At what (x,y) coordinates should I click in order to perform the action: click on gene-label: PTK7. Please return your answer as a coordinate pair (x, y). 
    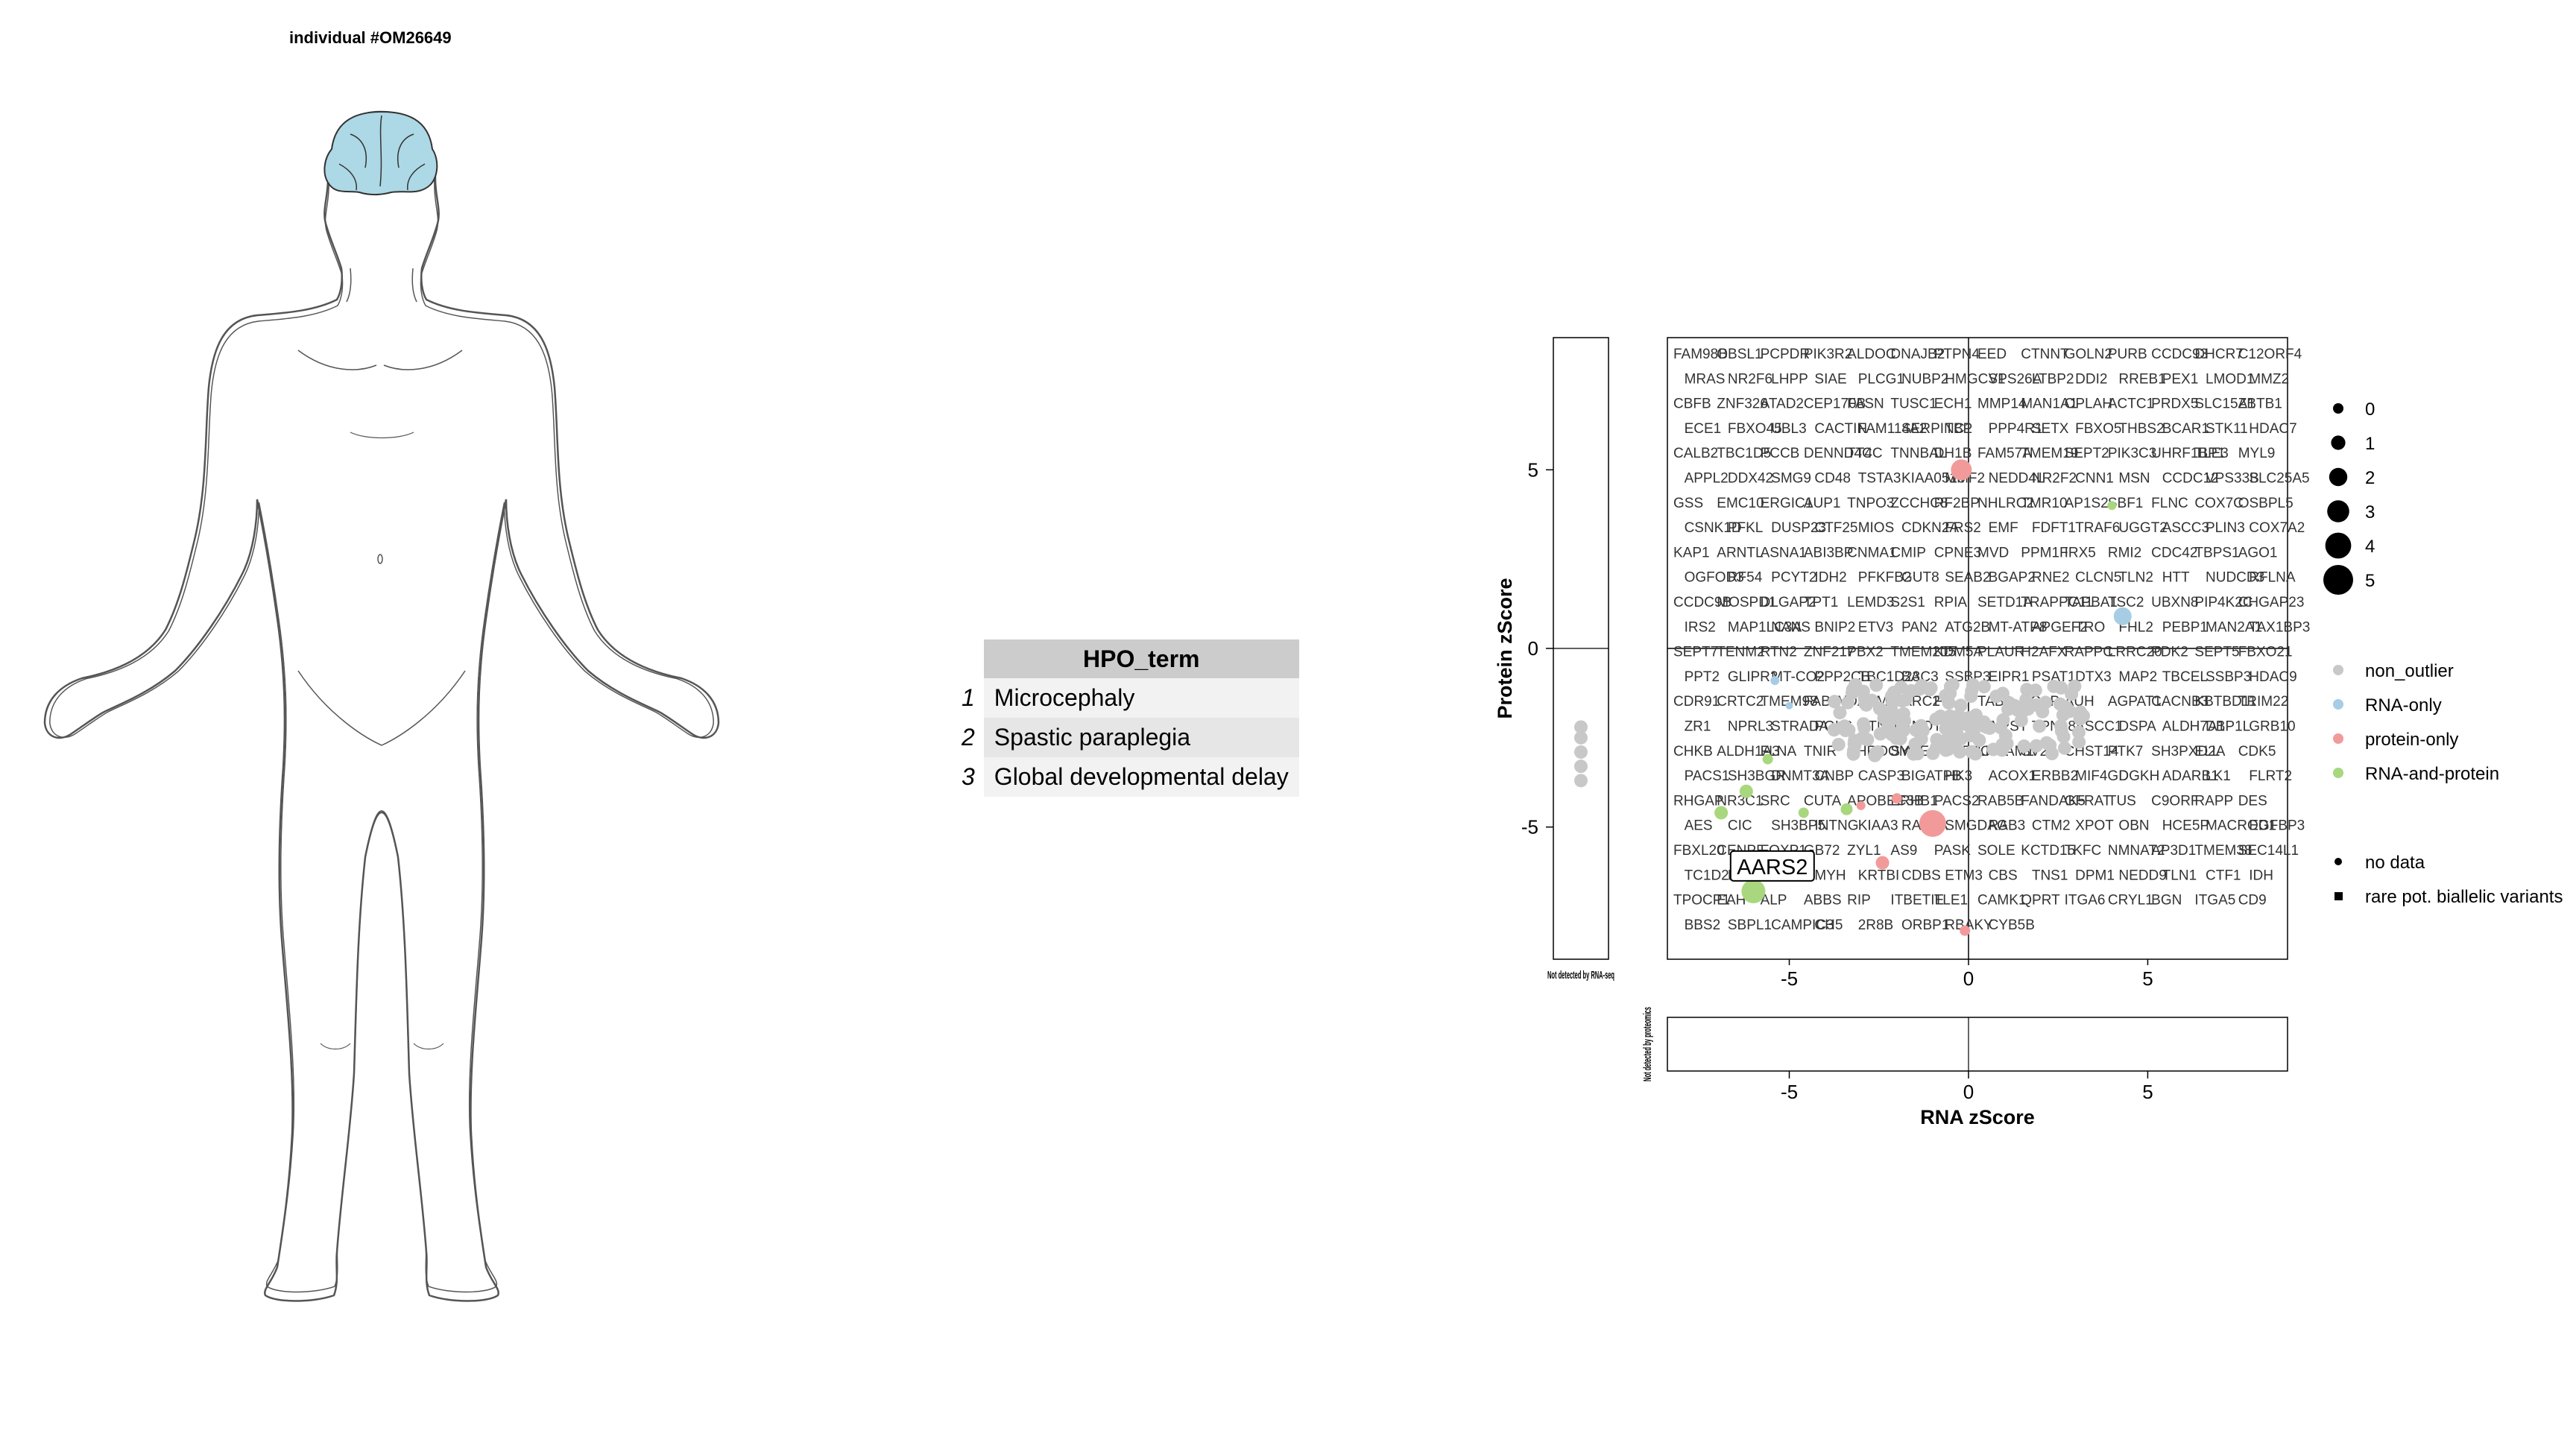
    Looking at the image, I should click on (2126, 752).